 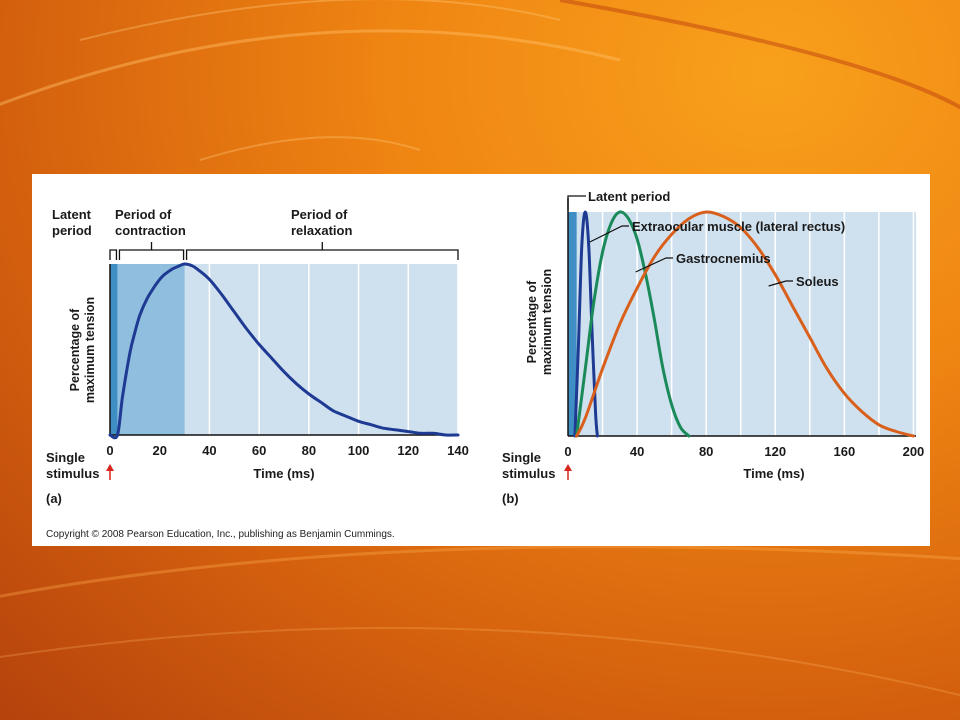 What do you see at coordinates (738, 226) in the screenshot?
I see `extraocular-label: Extraocular muscle (lateral rectus)` at bounding box center [738, 226].